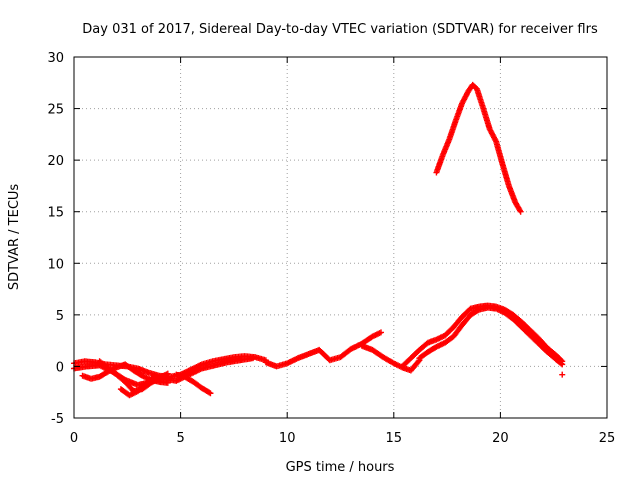 This screenshot has width=640, height=480. Describe the element at coordinates (55, 161) in the screenshot. I see `y-tick-label: 20` at that location.